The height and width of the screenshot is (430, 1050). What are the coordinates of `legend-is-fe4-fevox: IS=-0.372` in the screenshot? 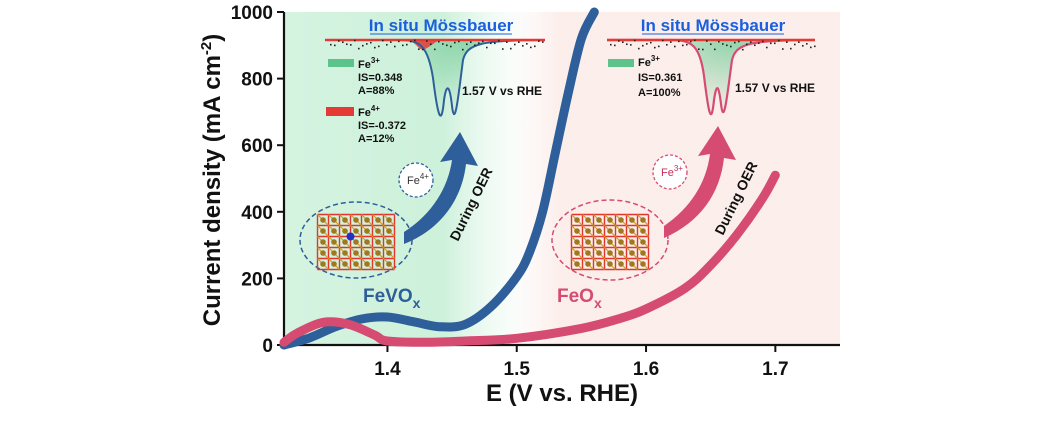 It's located at (382, 126).